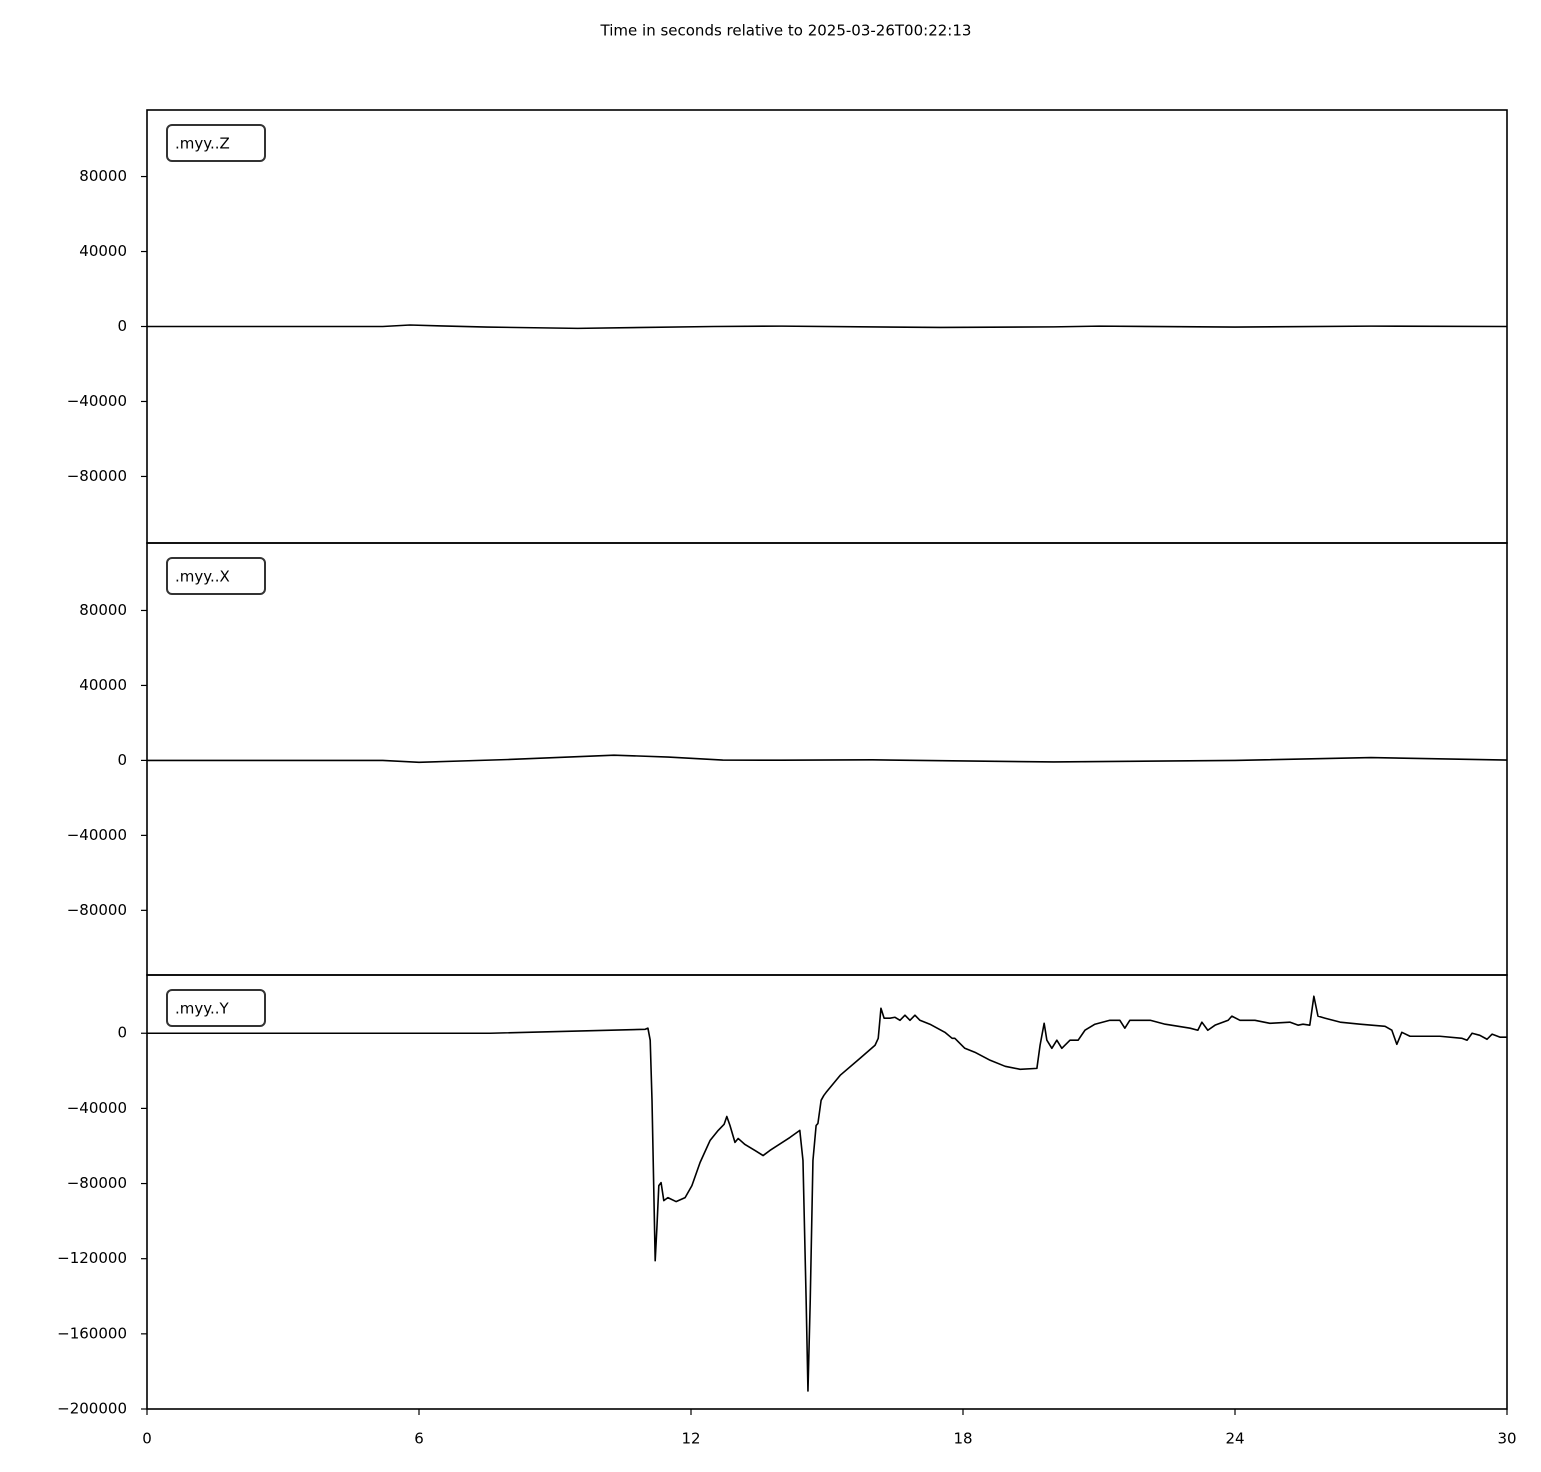 The width and height of the screenshot is (1541, 1472). Describe the element at coordinates (962, 1439) in the screenshot. I see `x-tick-label: 18` at that location.